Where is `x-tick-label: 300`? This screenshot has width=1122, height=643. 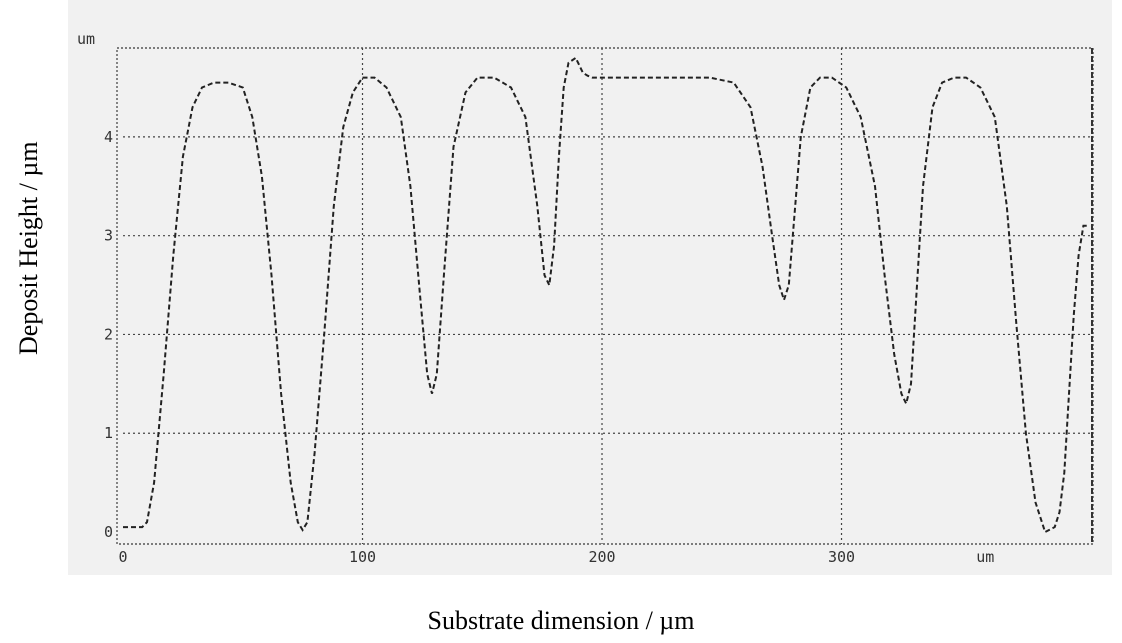
x-tick-label: 300 is located at coordinates (841, 557).